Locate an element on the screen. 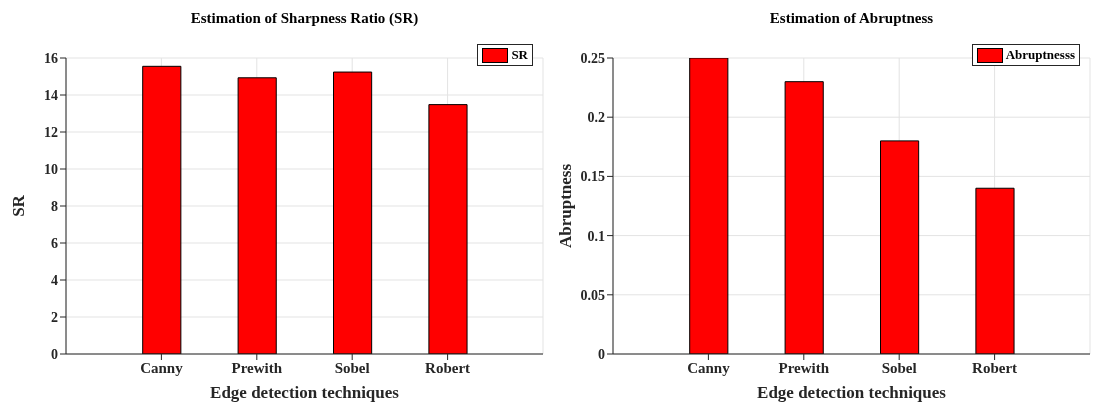  chart-title: Estimation of Abruptness is located at coordinates (851, 18).